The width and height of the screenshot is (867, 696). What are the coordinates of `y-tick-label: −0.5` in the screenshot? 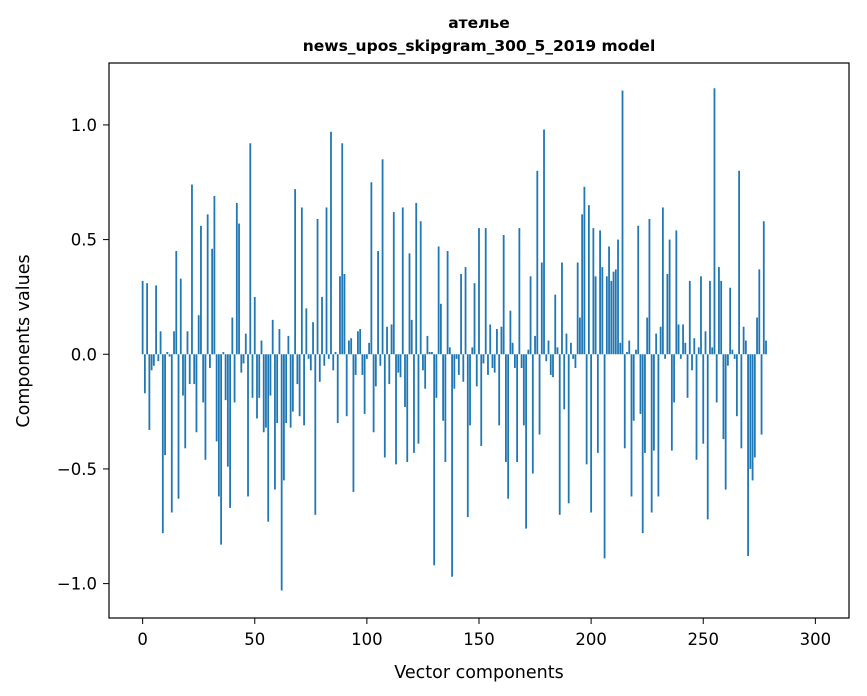 It's located at (77, 469).